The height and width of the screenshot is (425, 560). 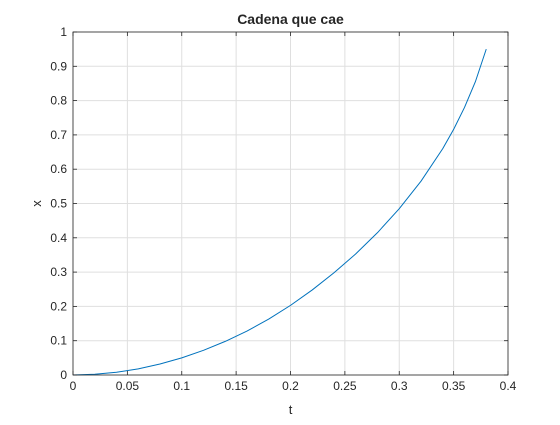 I want to click on y-tick-label: 0.2, so click(x=58, y=306).